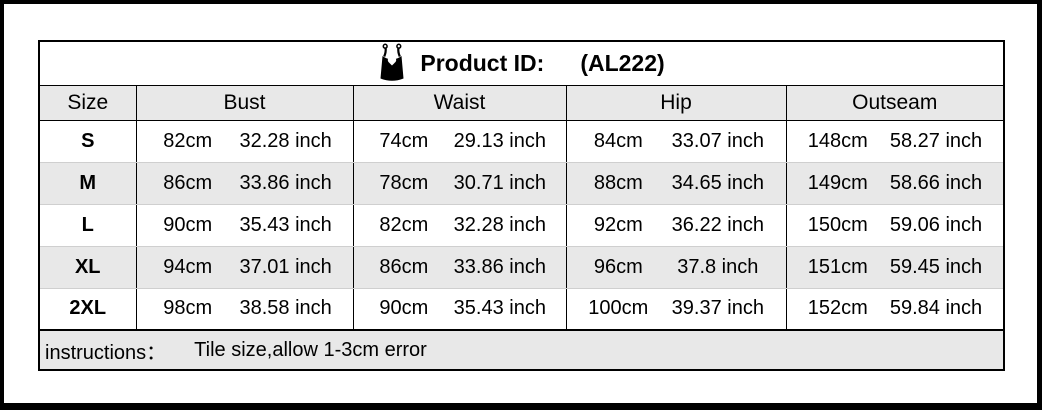 The image size is (1042, 410). I want to click on outseam-cell: 150cm 59.06 inch, so click(895, 225).